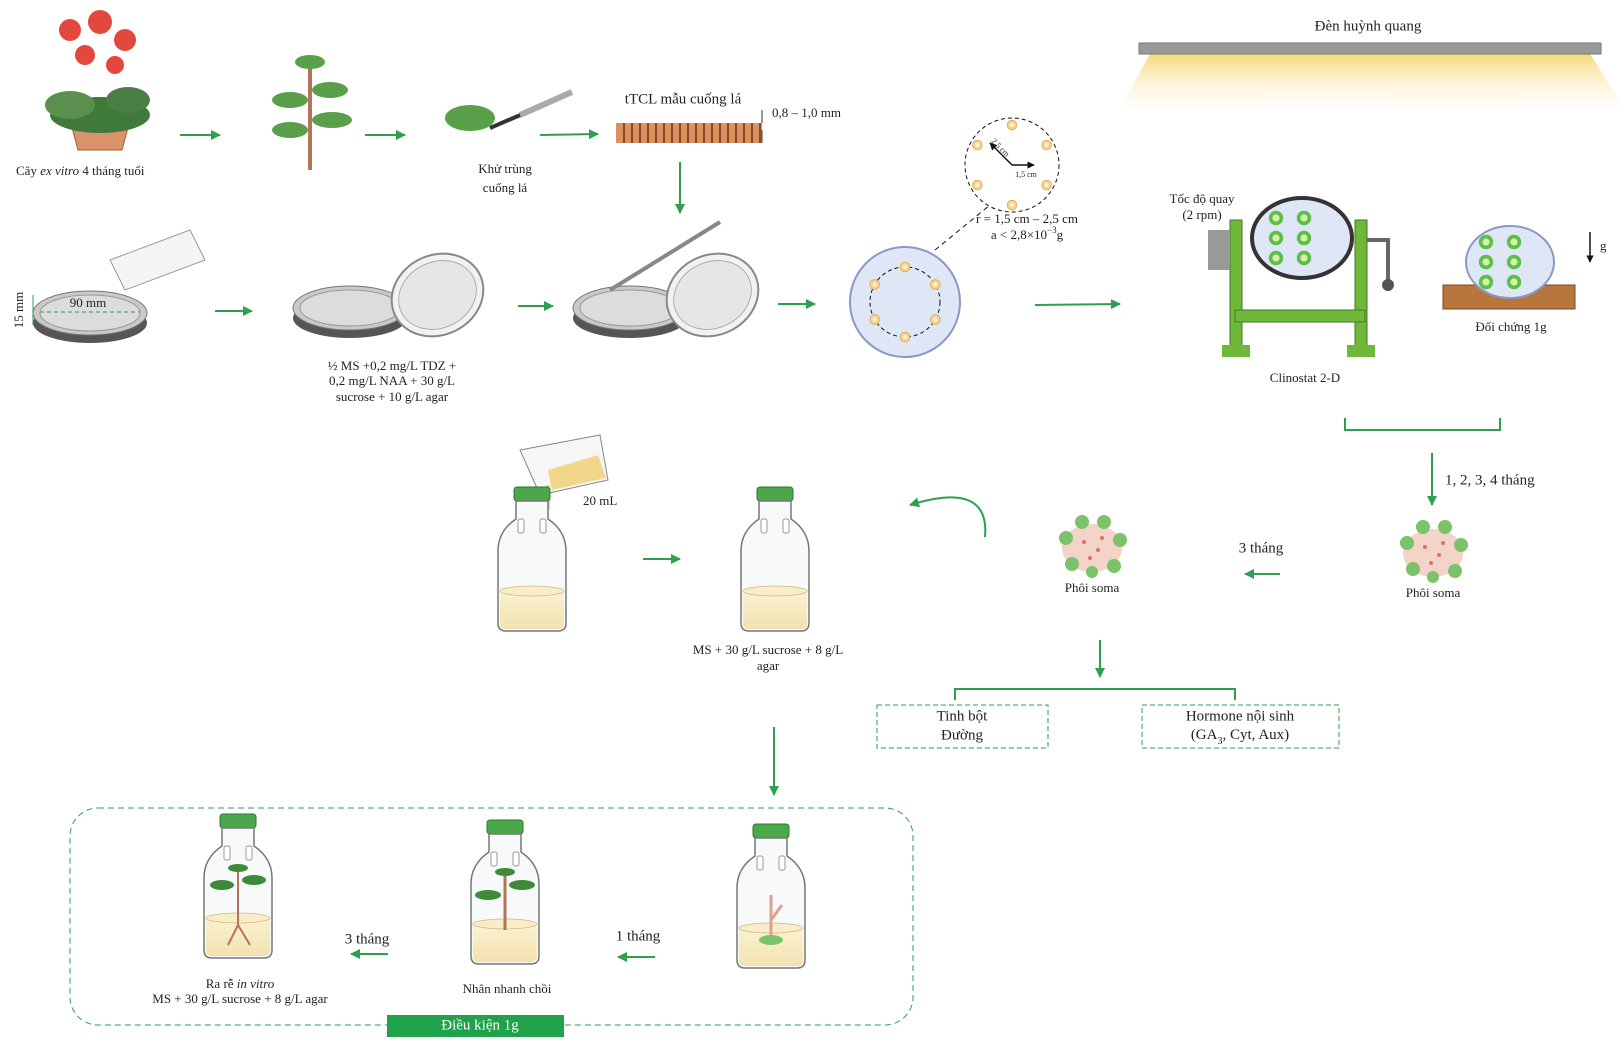 The image size is (1624, 1042). I want to click on plant-icon, so click(97, 80).